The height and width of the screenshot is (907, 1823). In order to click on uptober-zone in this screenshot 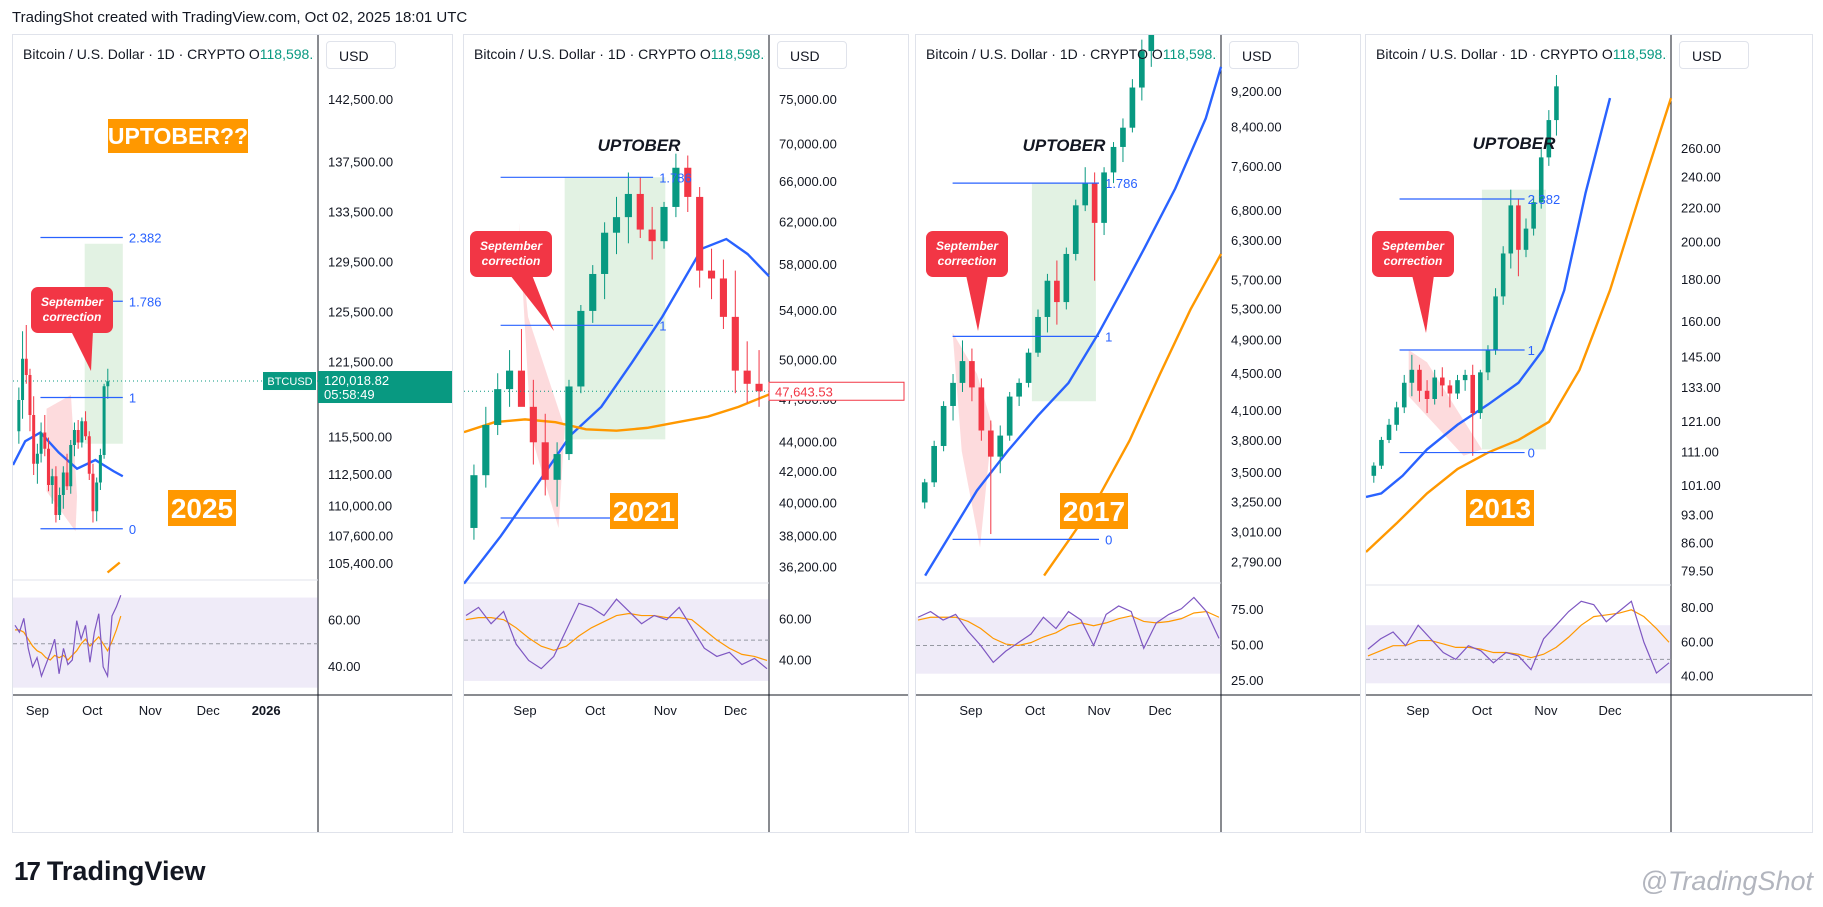, I will do `click(1513, 319)`.